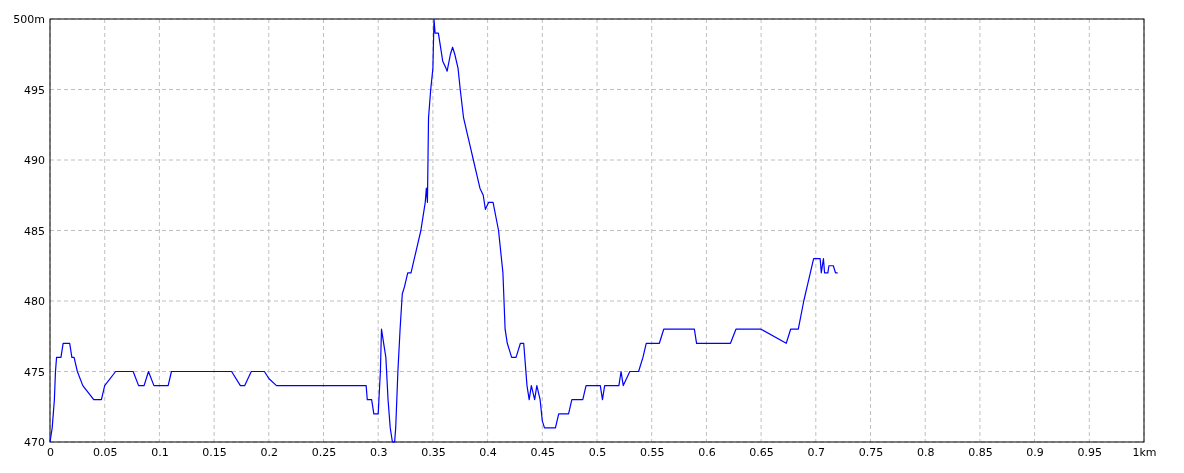 This screenshot has width=1184, height=473. I want to click on y-tick-label: 500m, so click(29, 20).